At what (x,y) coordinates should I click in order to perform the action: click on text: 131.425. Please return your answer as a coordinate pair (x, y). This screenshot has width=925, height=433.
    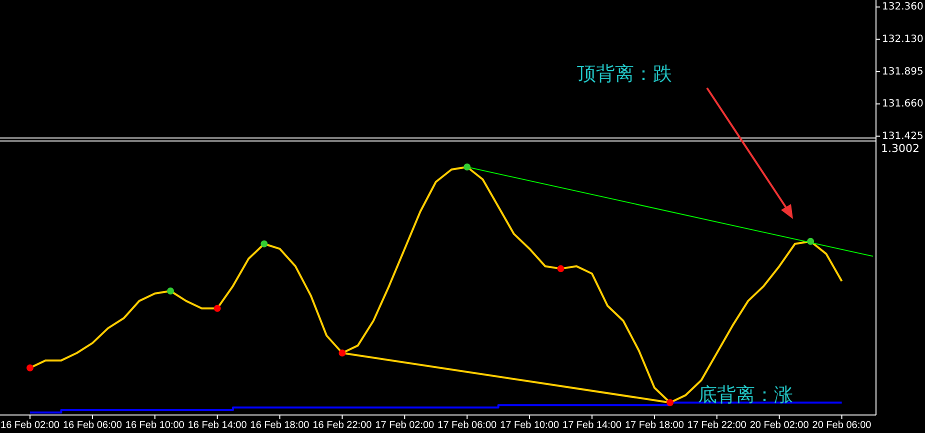
    Looking at the image, I should click on (903, 136).